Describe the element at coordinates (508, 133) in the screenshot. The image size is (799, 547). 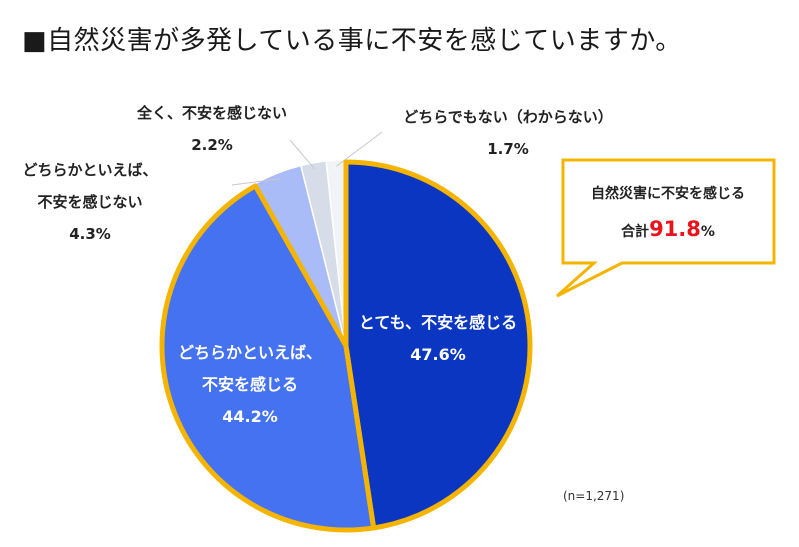
I see `slice-label-5: どちらでもない（わからない） 1.7%` at that location.